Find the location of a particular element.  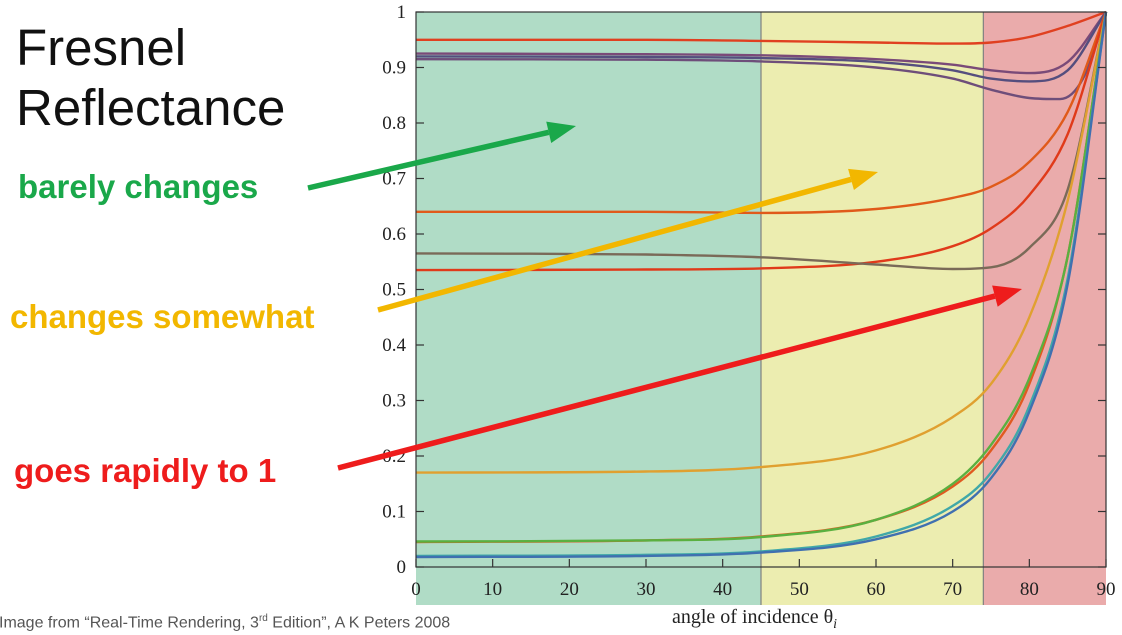

y-tick-label: 0.9 is located at coordinates (394, 68).